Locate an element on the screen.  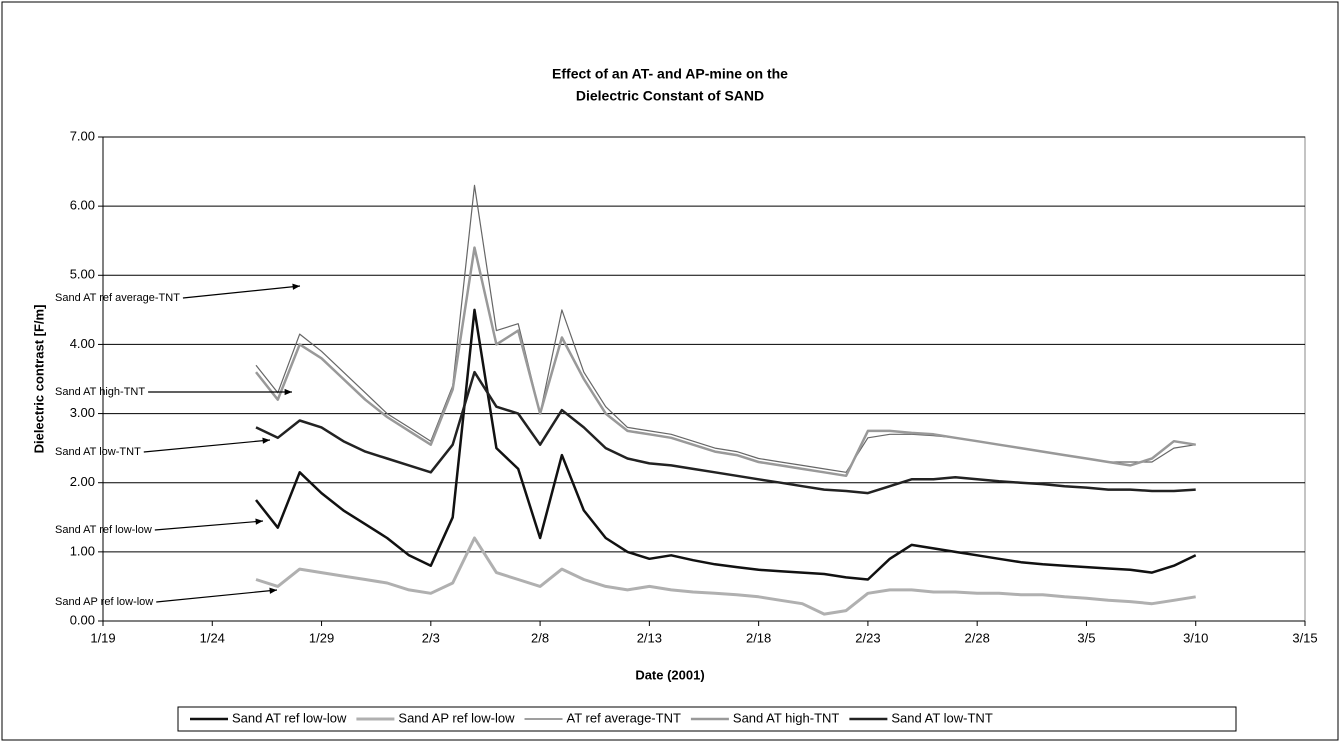
x-tick-label: 1/24 is located at coordinates (212, 637).